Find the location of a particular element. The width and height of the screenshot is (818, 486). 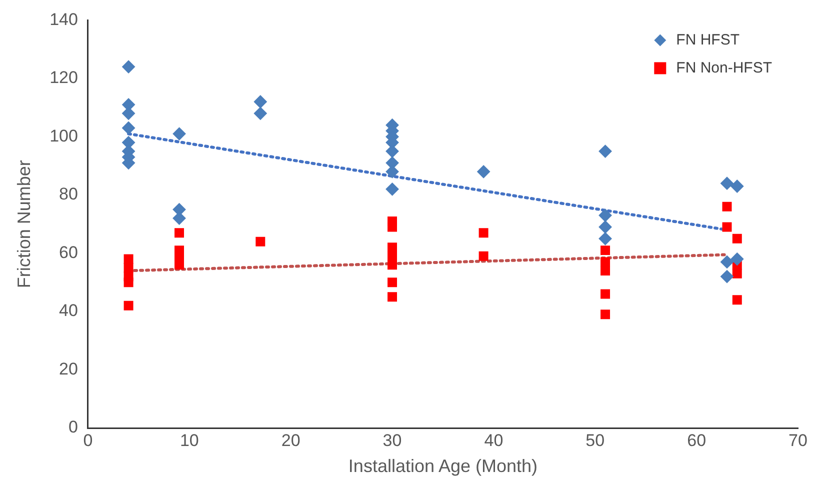

y-tick-label: 60 is located at coordinates (68, 252).